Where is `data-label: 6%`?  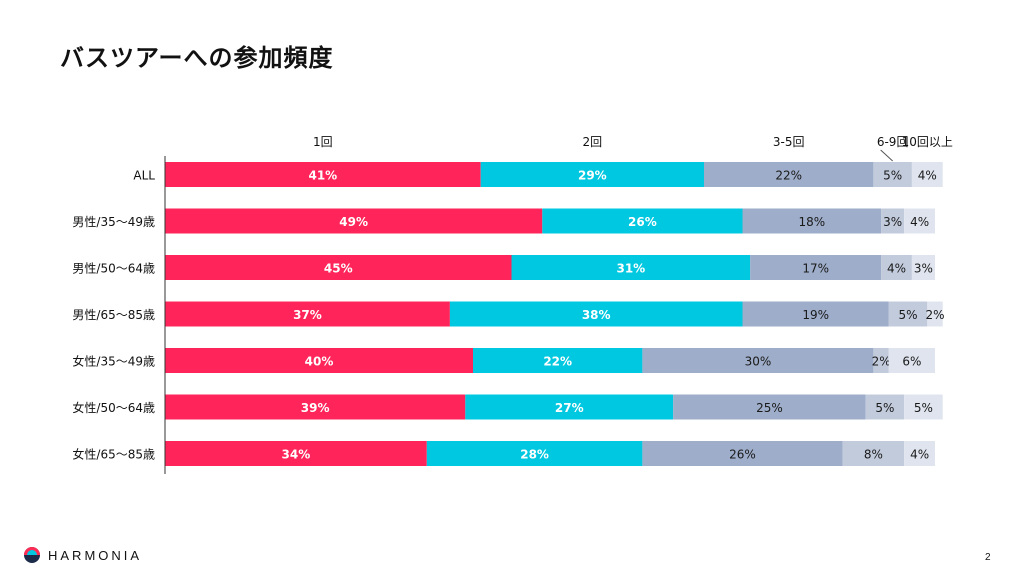
data-label: 6% is located at coordinates (911, 362).